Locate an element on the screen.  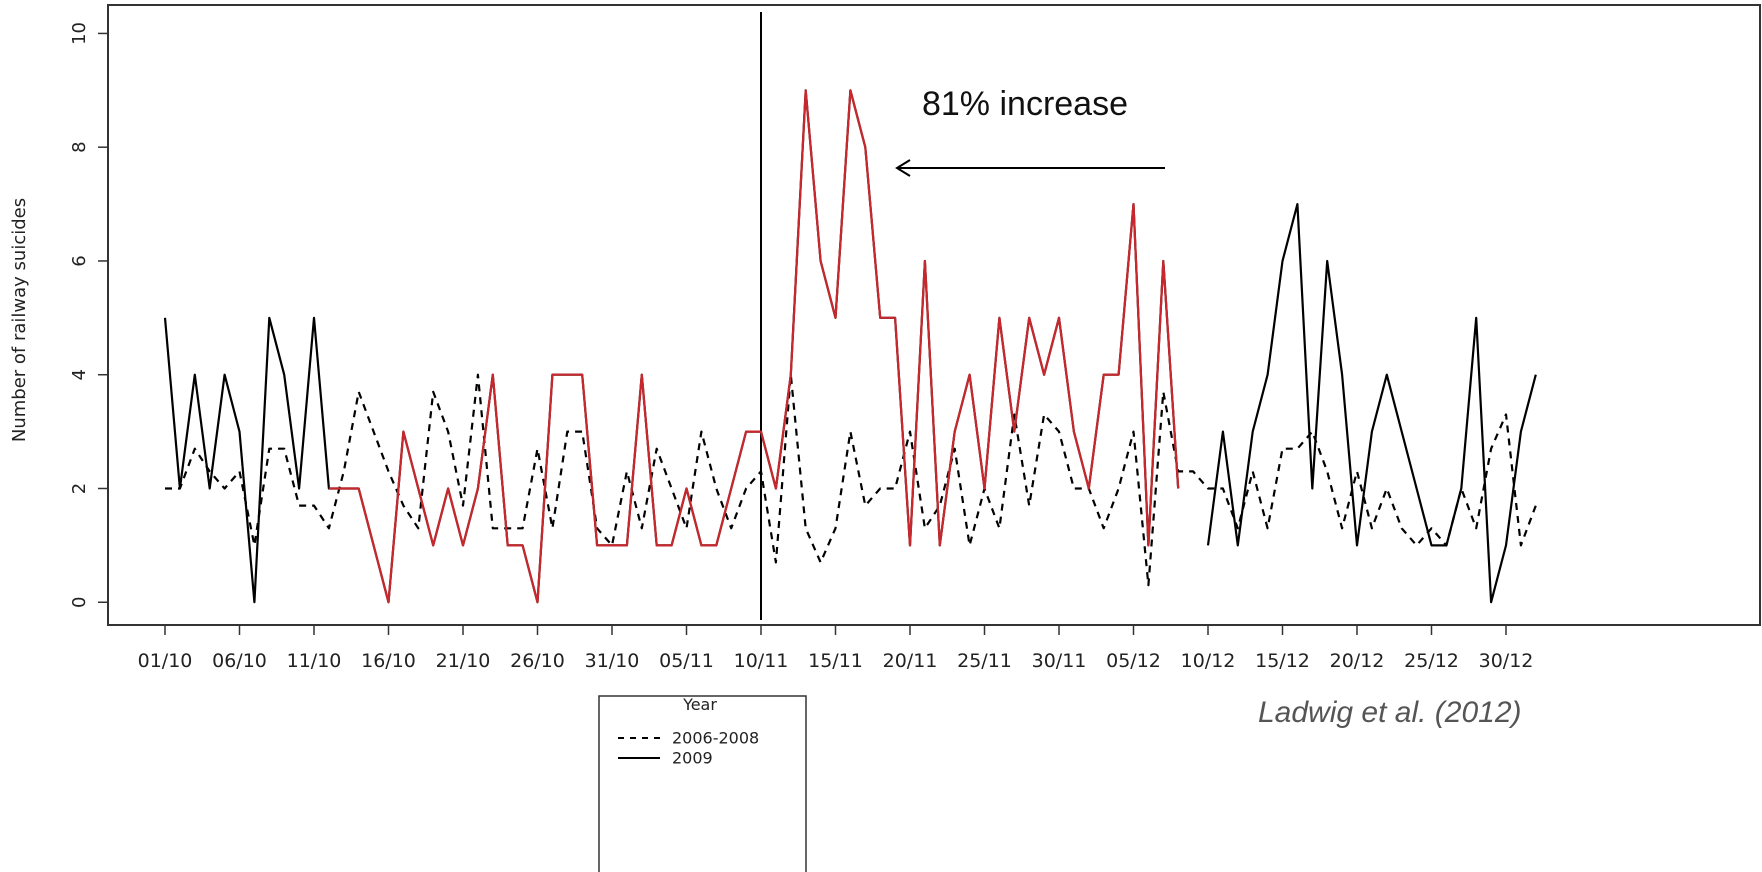
y-tick-label: 6 is located at coordinates (79, 260).